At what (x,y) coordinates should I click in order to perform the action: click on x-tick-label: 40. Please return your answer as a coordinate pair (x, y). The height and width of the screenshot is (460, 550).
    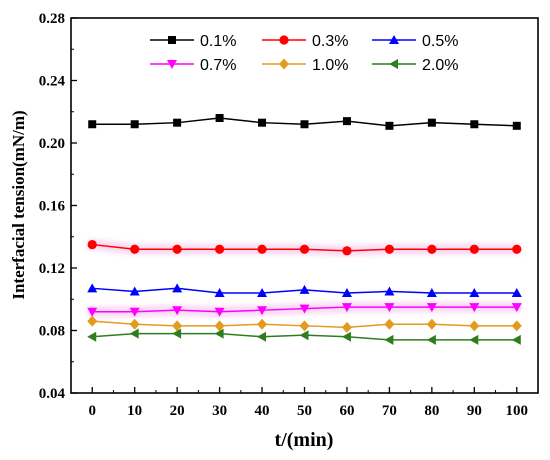
    Looking at the image, I should click on (262, 411).